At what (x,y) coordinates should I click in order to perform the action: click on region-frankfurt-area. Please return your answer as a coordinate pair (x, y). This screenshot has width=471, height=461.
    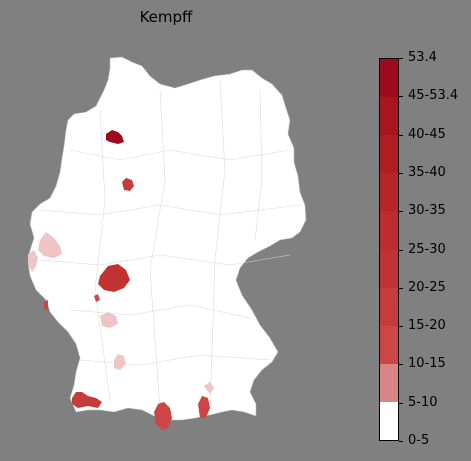
    Looking at the image, I should click on (114, 278).